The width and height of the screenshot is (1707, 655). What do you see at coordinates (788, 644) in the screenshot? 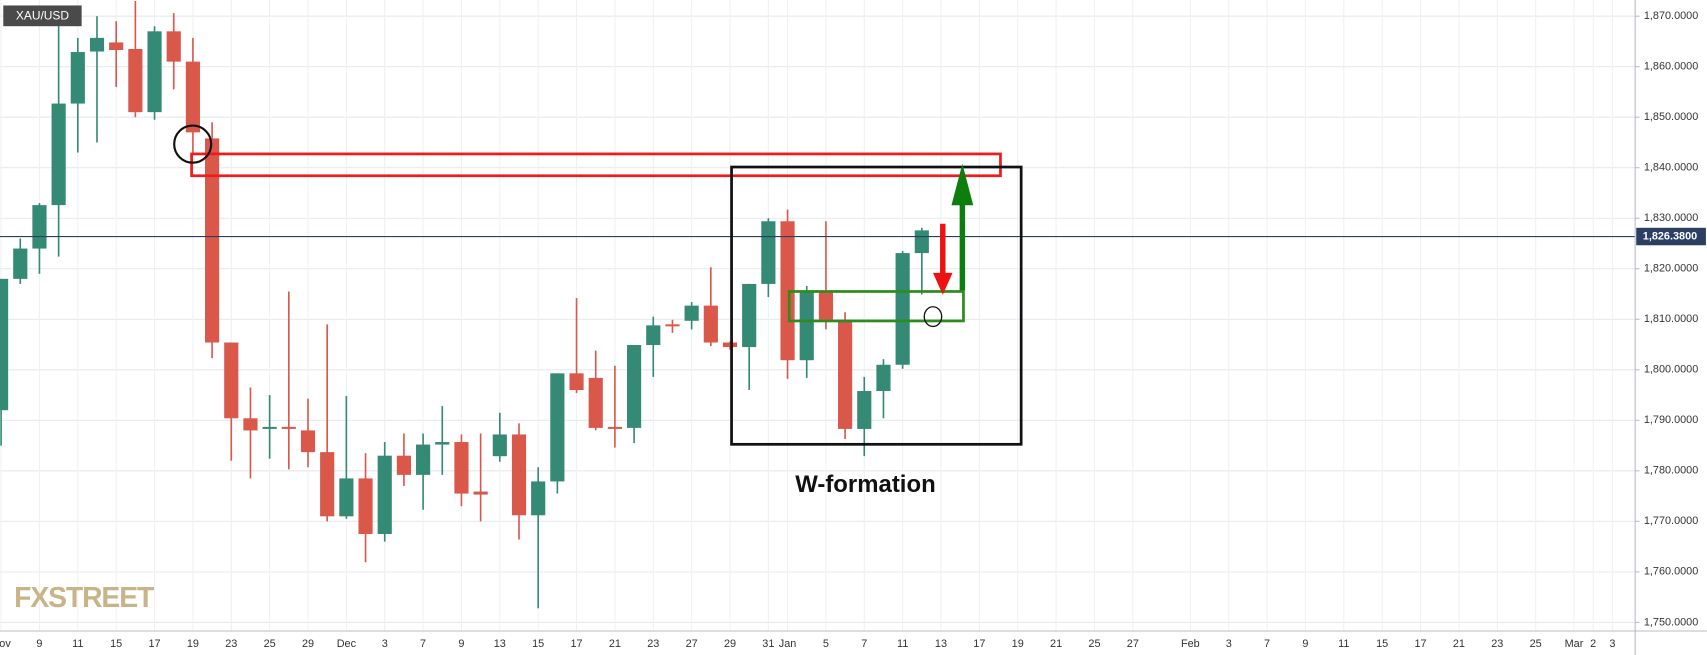
I see `x-tick-label: Jan` at bounding box center [788, 644].